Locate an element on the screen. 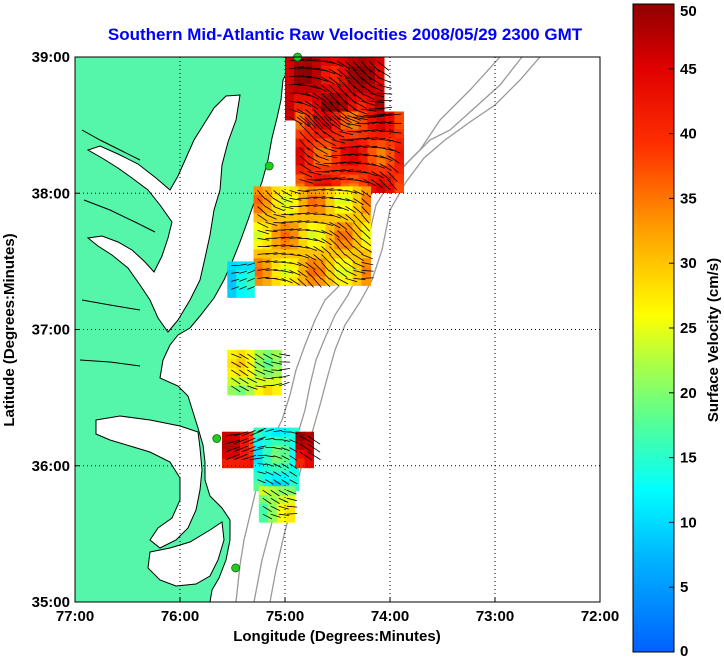  y-tick-label: 37:00 is located at coordinates (51, 330).